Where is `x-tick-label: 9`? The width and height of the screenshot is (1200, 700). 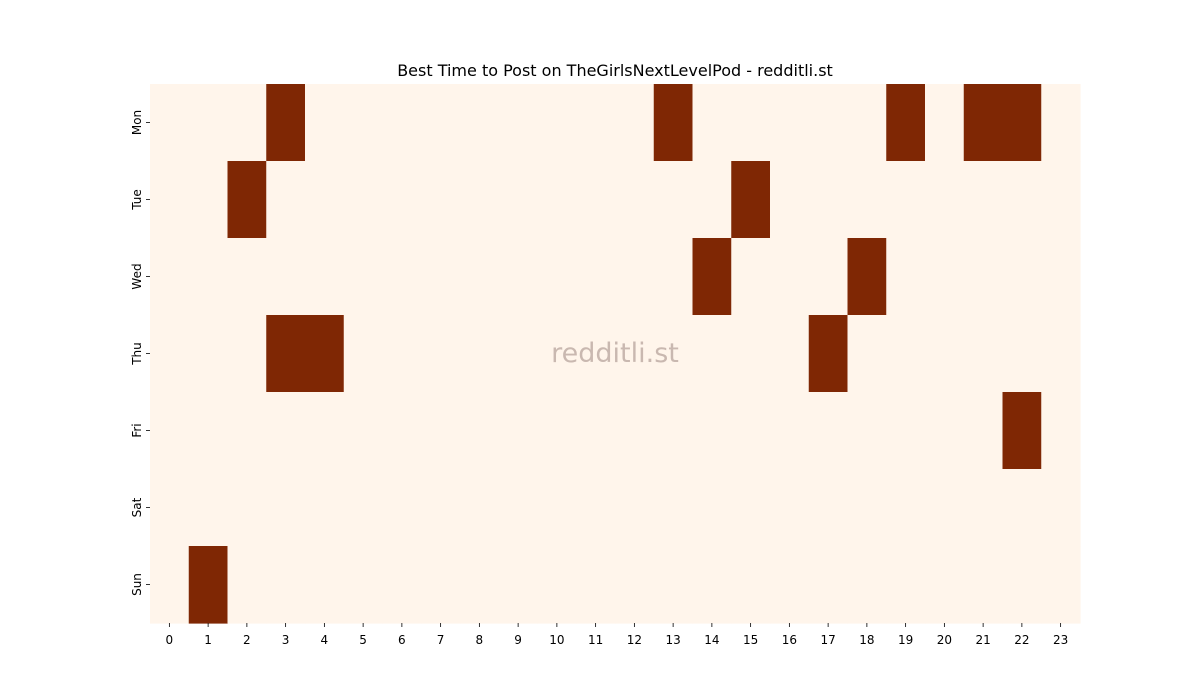 x-tick-label: 9 is located at coordinates (518, 640).